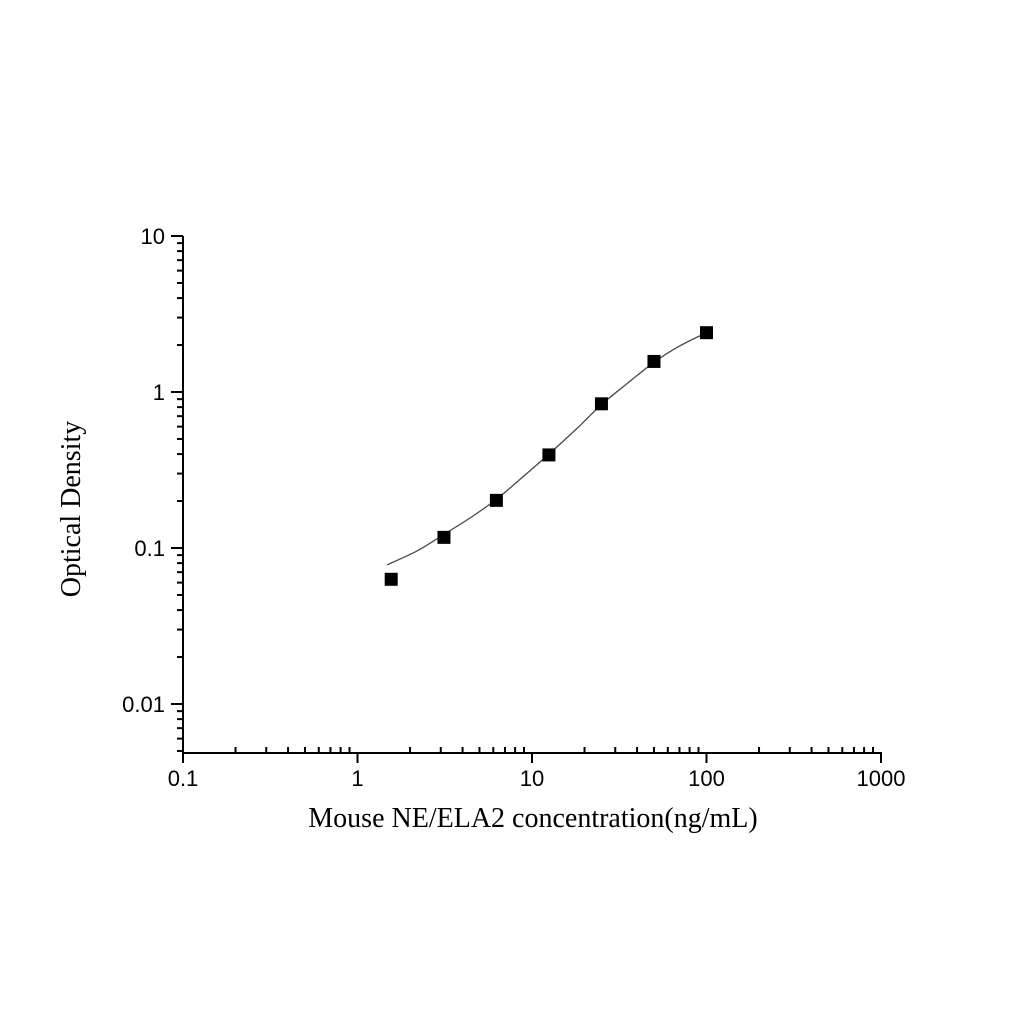 The width and height of the screenshot is (1024, 1024). Describe the element at coordinates (153, 236) in the screenshot. I see `y-tick-label: 10` at that location.